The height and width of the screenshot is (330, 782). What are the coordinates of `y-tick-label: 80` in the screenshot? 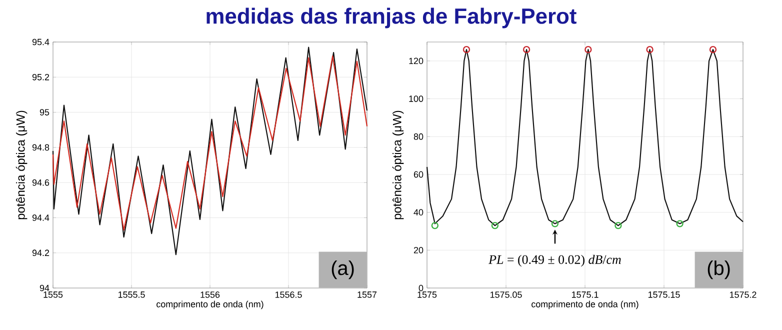 It's located at (419, 136).